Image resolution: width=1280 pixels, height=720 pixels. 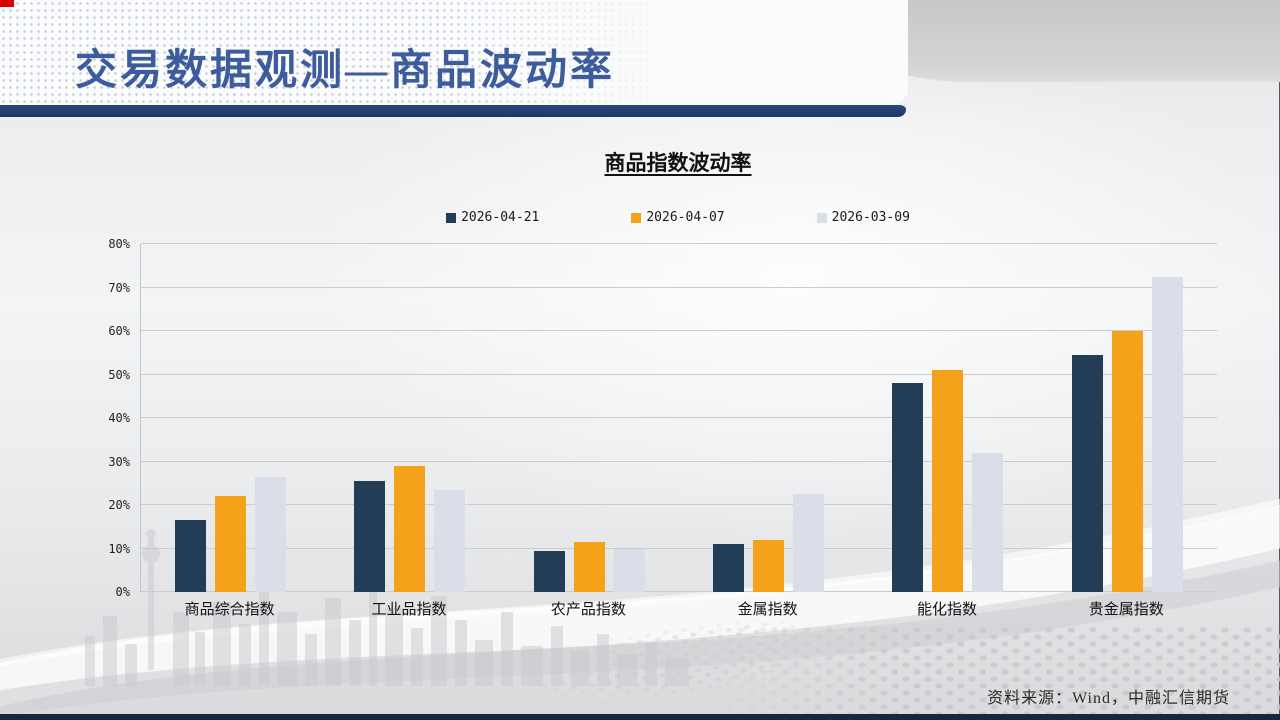 I want to click on chart-legend: 2026-04-21 2026-04-07 2026-03-09, so click(x=678, y=217).